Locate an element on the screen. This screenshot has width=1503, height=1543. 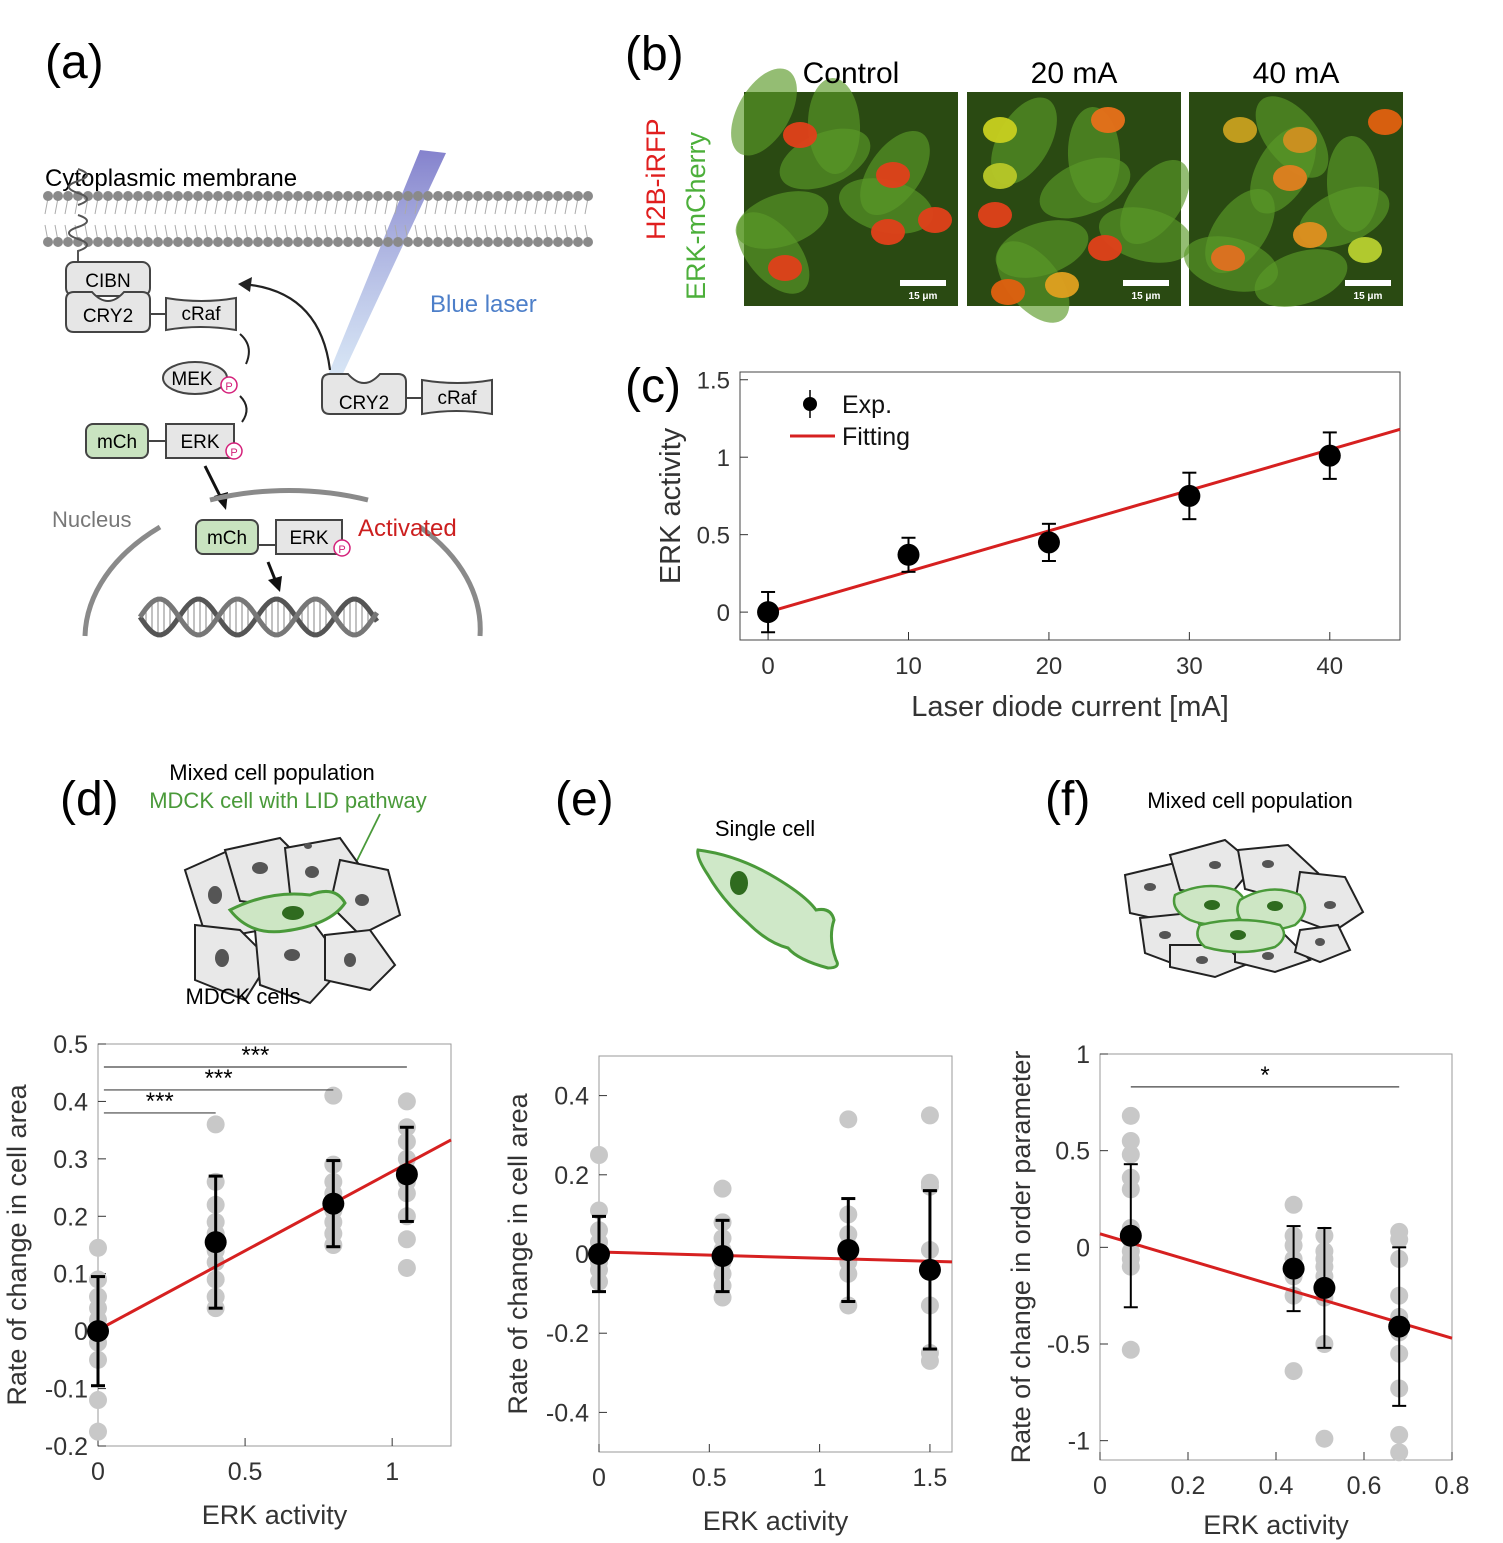
x-axis-label: Laser diode current [mA] is located at coordinates (1070, 707).